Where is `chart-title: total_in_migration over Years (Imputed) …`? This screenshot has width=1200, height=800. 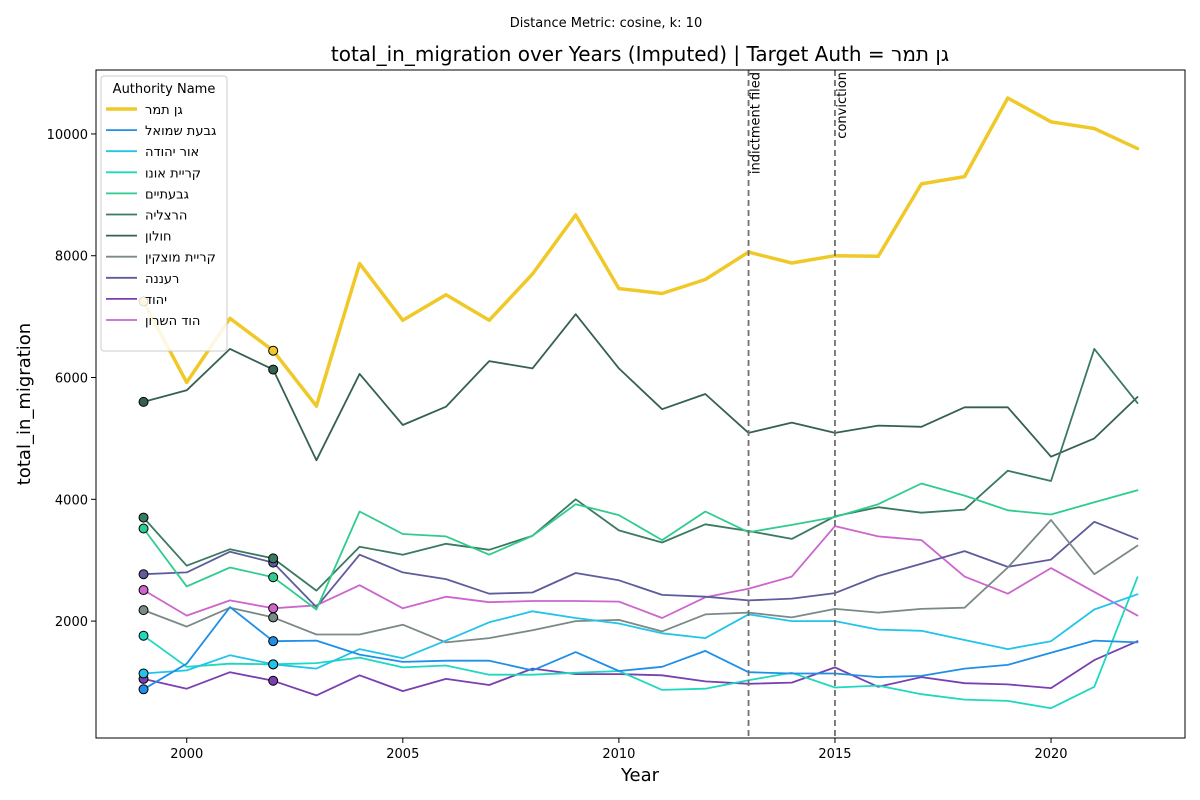
chart-title: total_in_migration over Years (Imputed) … is located at coordinates (640, 54).